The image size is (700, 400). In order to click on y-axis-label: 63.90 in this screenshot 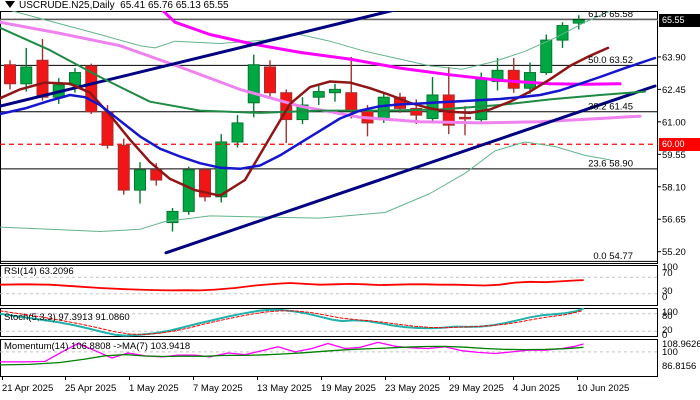, I will do `click(674, 57)`.